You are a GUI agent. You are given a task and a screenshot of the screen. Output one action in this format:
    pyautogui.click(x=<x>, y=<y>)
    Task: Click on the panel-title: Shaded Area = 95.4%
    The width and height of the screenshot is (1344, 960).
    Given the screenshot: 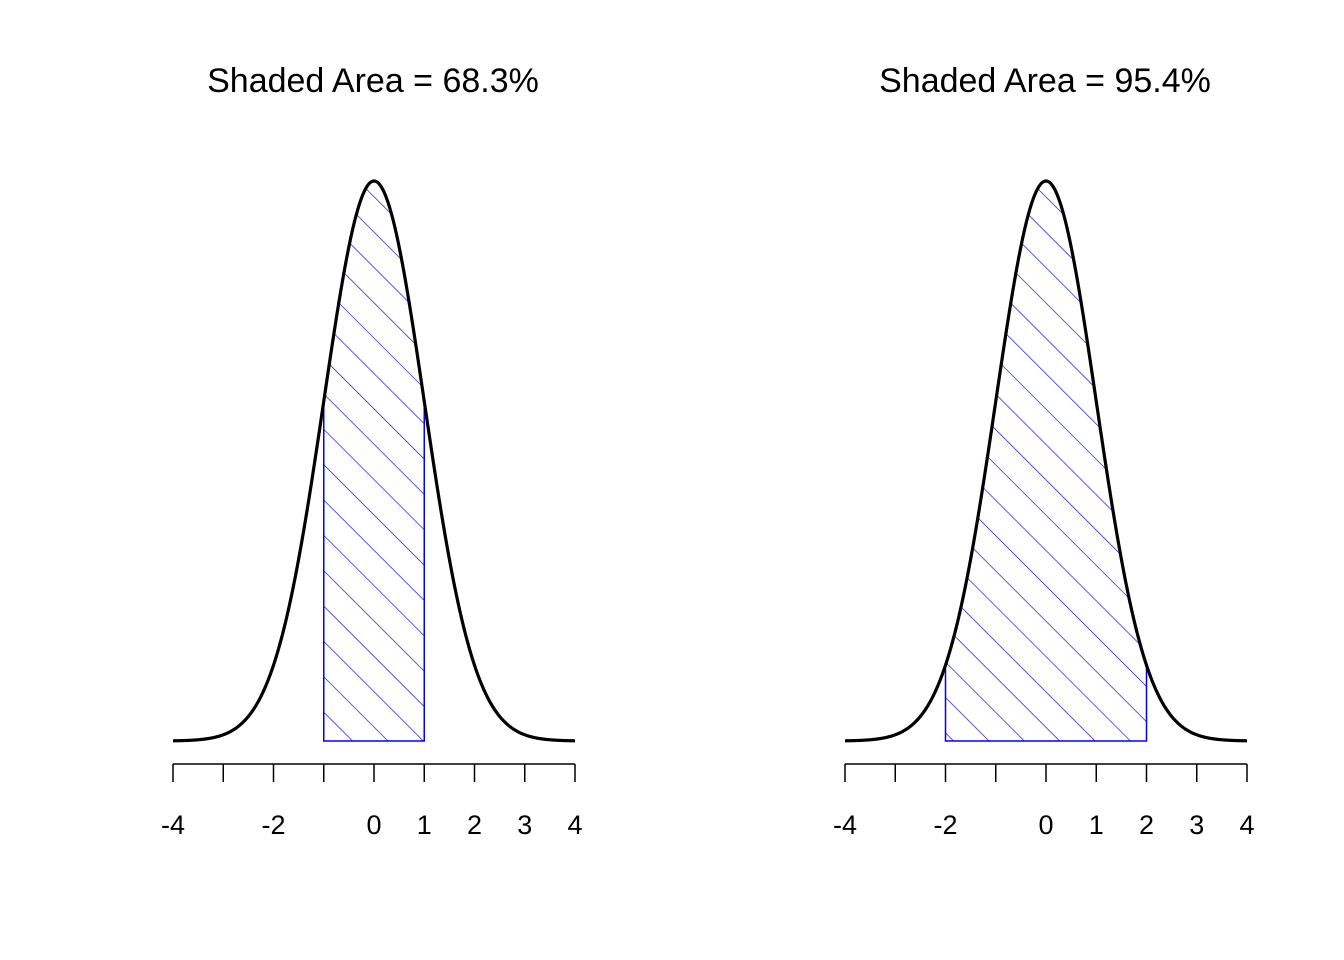 What is the action you would take?
    pyautogui.click(x=1045, y=81)
    